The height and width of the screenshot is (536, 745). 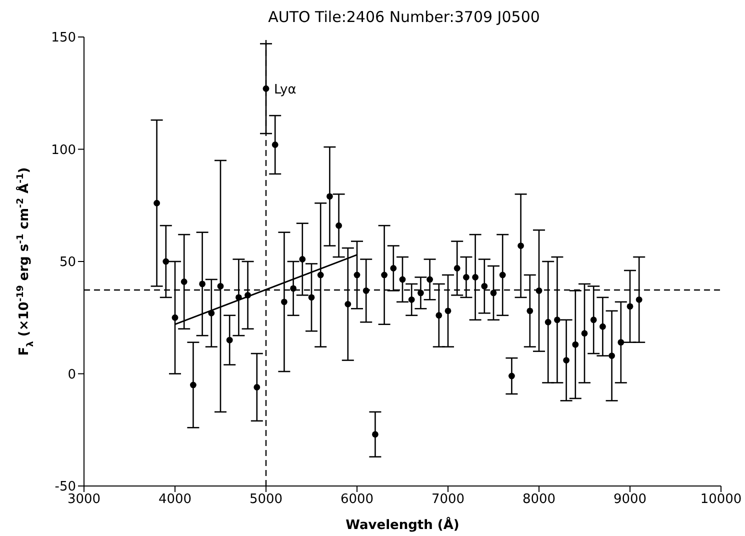 What do you see at coordinates (403, 524) in the screenshot?
I see `x-axis-title: Wavelength (Å)` at bounding box center [403, 524].